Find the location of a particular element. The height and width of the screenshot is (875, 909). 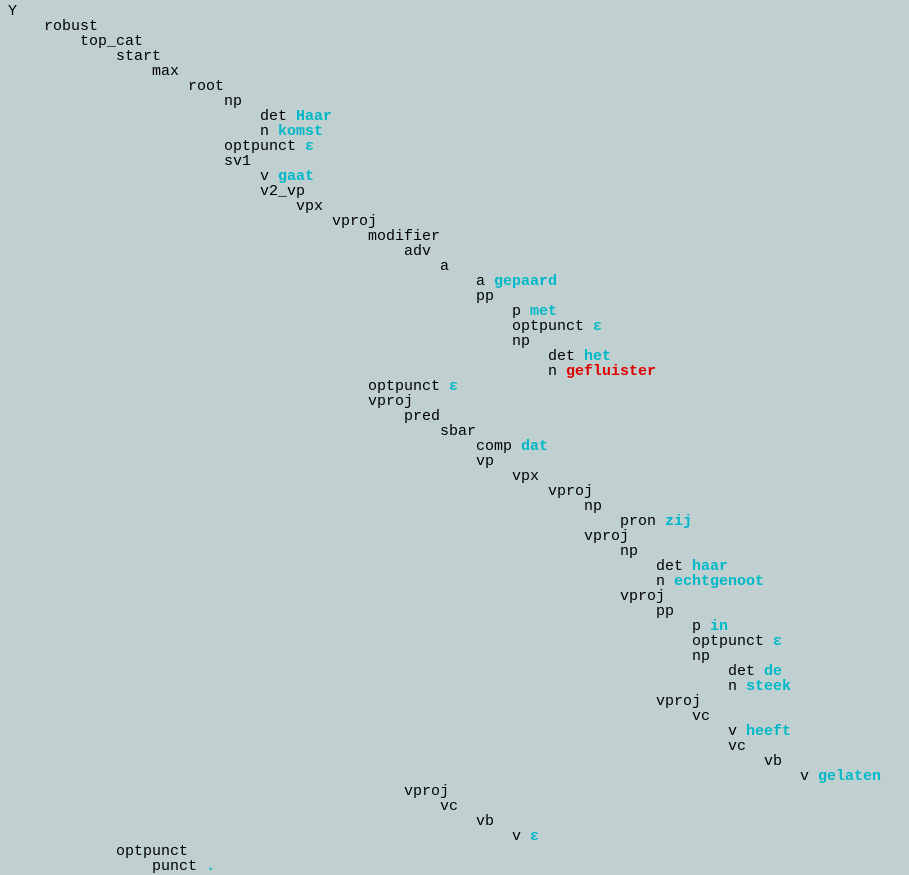

node-word: Haar is located at coordinates (314, 116).